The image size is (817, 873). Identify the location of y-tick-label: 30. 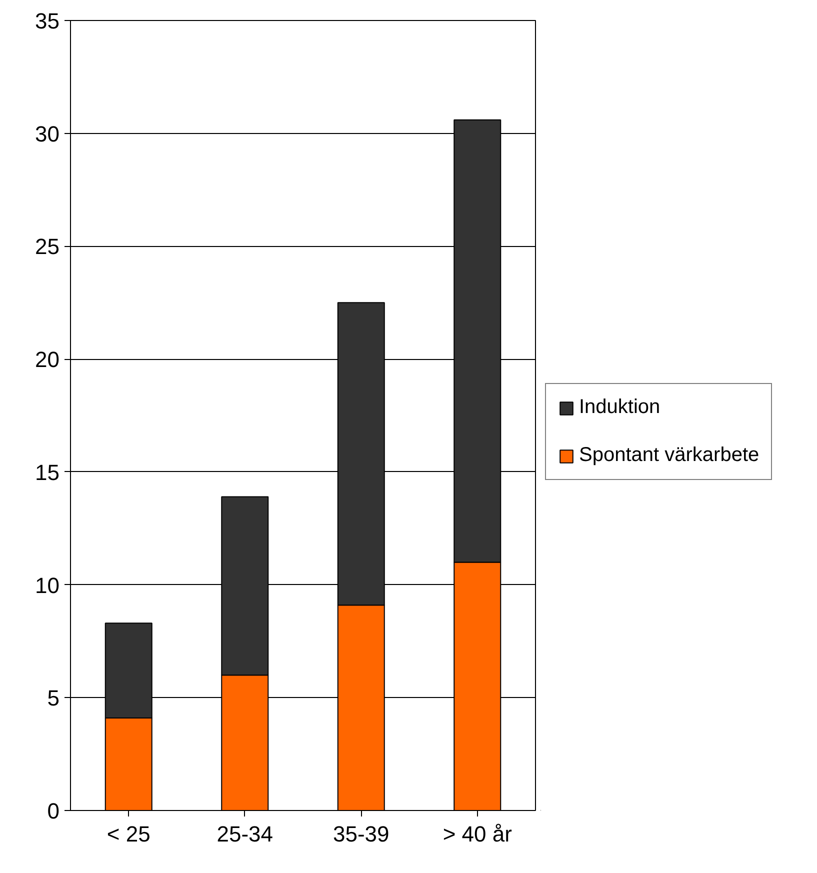
(47, 133).